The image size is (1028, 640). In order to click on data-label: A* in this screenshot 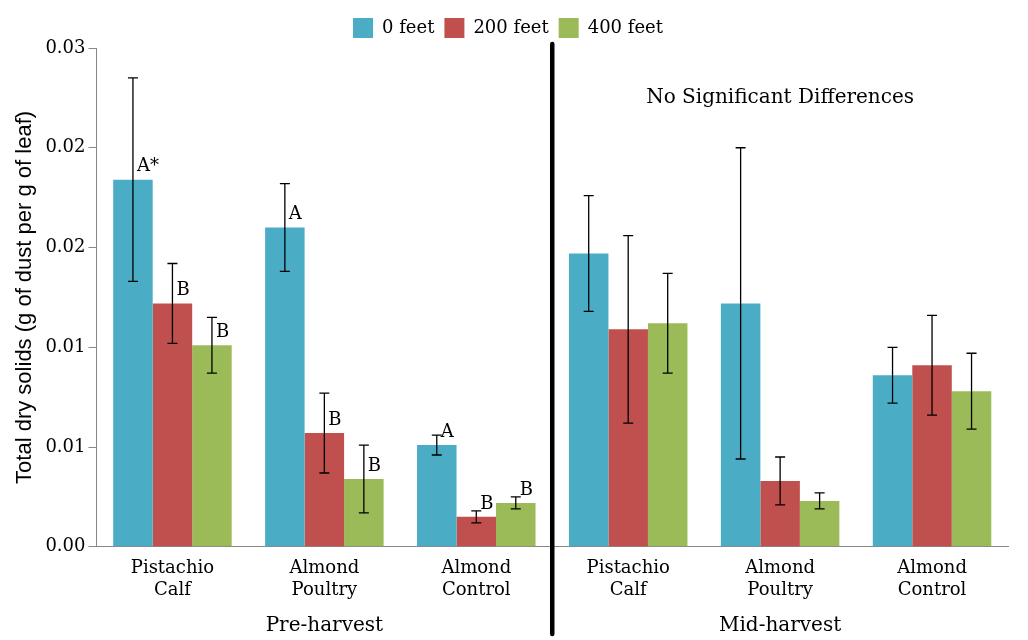, I will do `click(147, 165)`.